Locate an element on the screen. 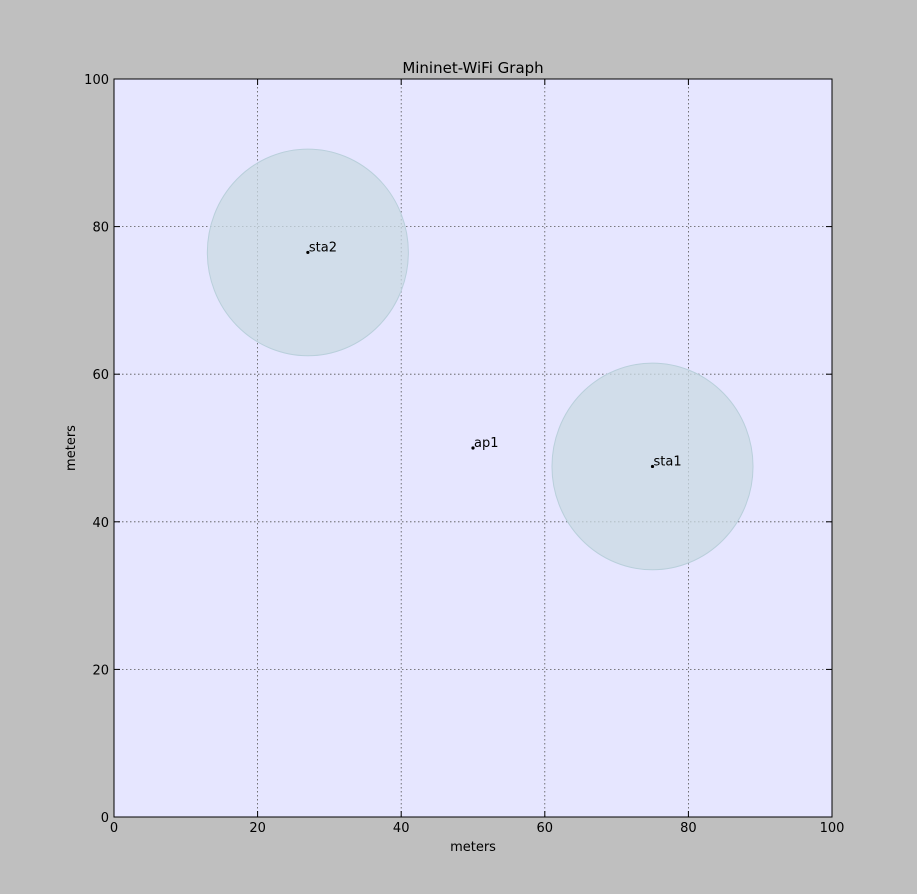  y-tick-label: 40 is located at coordinates (100, 523).